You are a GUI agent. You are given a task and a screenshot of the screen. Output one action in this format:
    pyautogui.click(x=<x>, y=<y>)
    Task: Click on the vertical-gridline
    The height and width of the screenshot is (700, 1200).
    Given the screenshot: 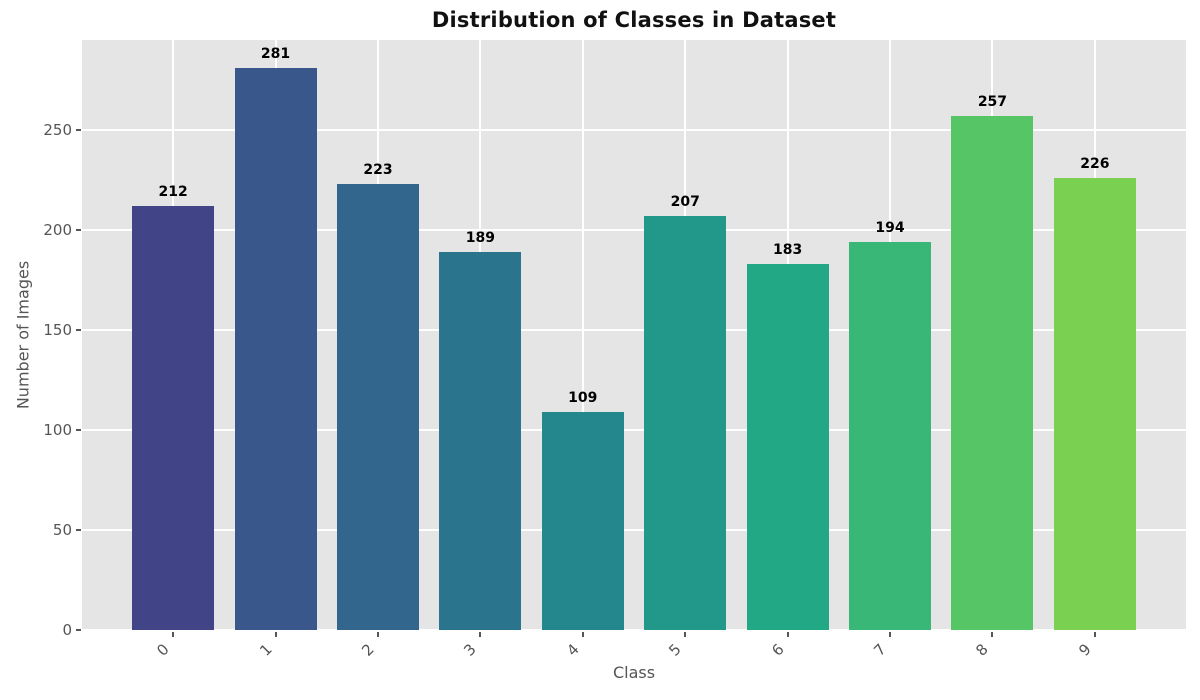 What is the action you would take?
    pyautogui.click(x=582, y=335)
    